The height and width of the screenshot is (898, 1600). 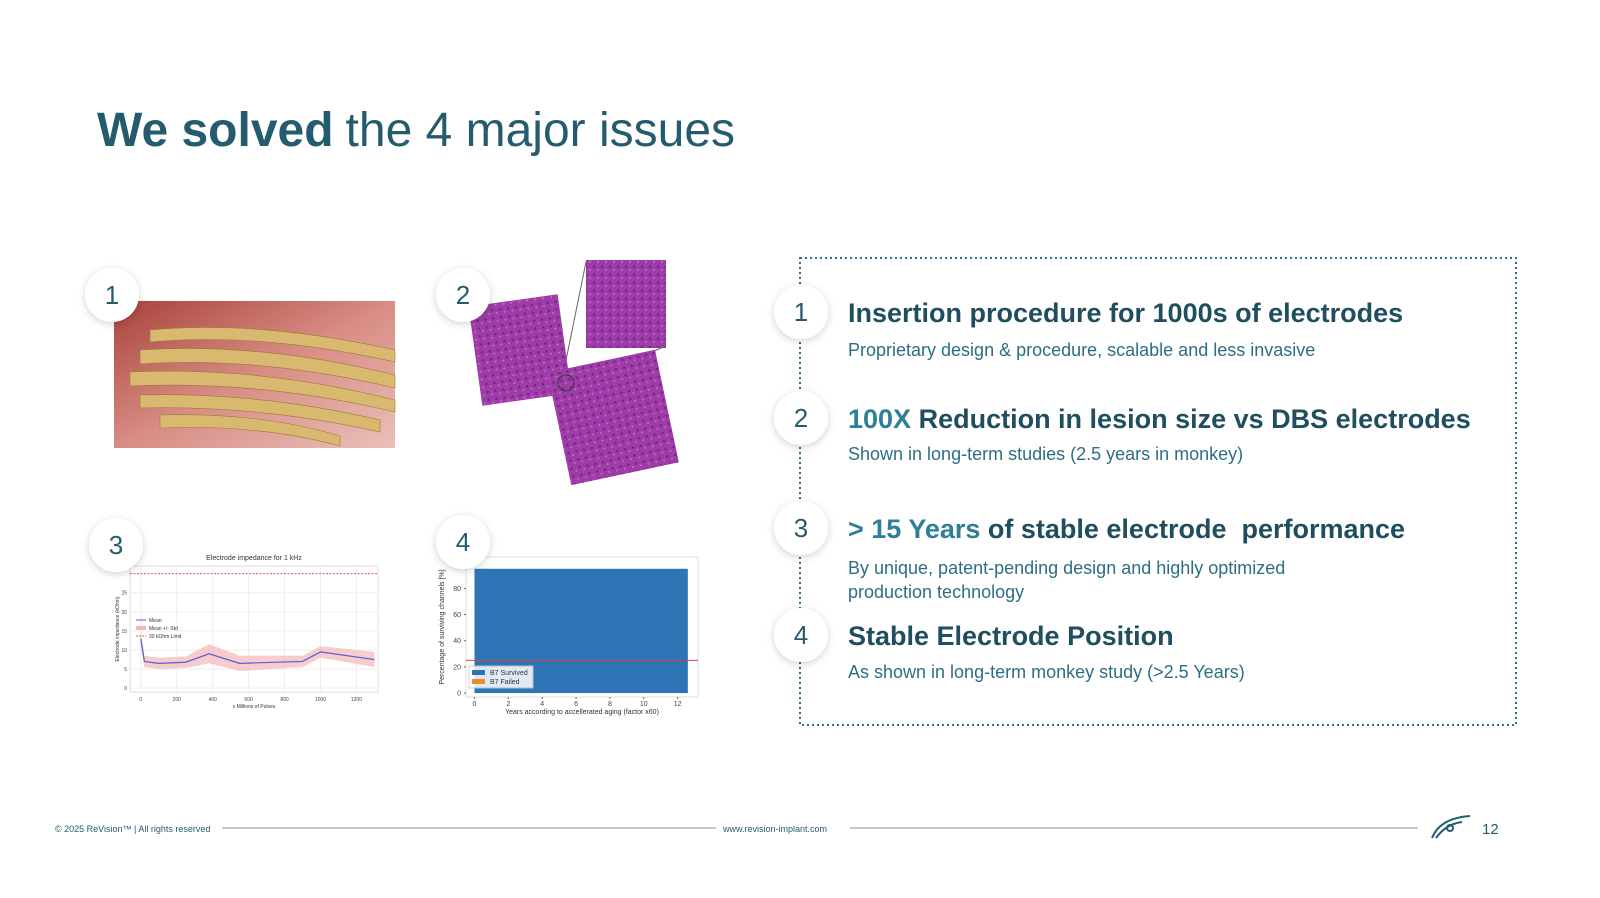 I want to click on std-band, so click(x=257, y=650).